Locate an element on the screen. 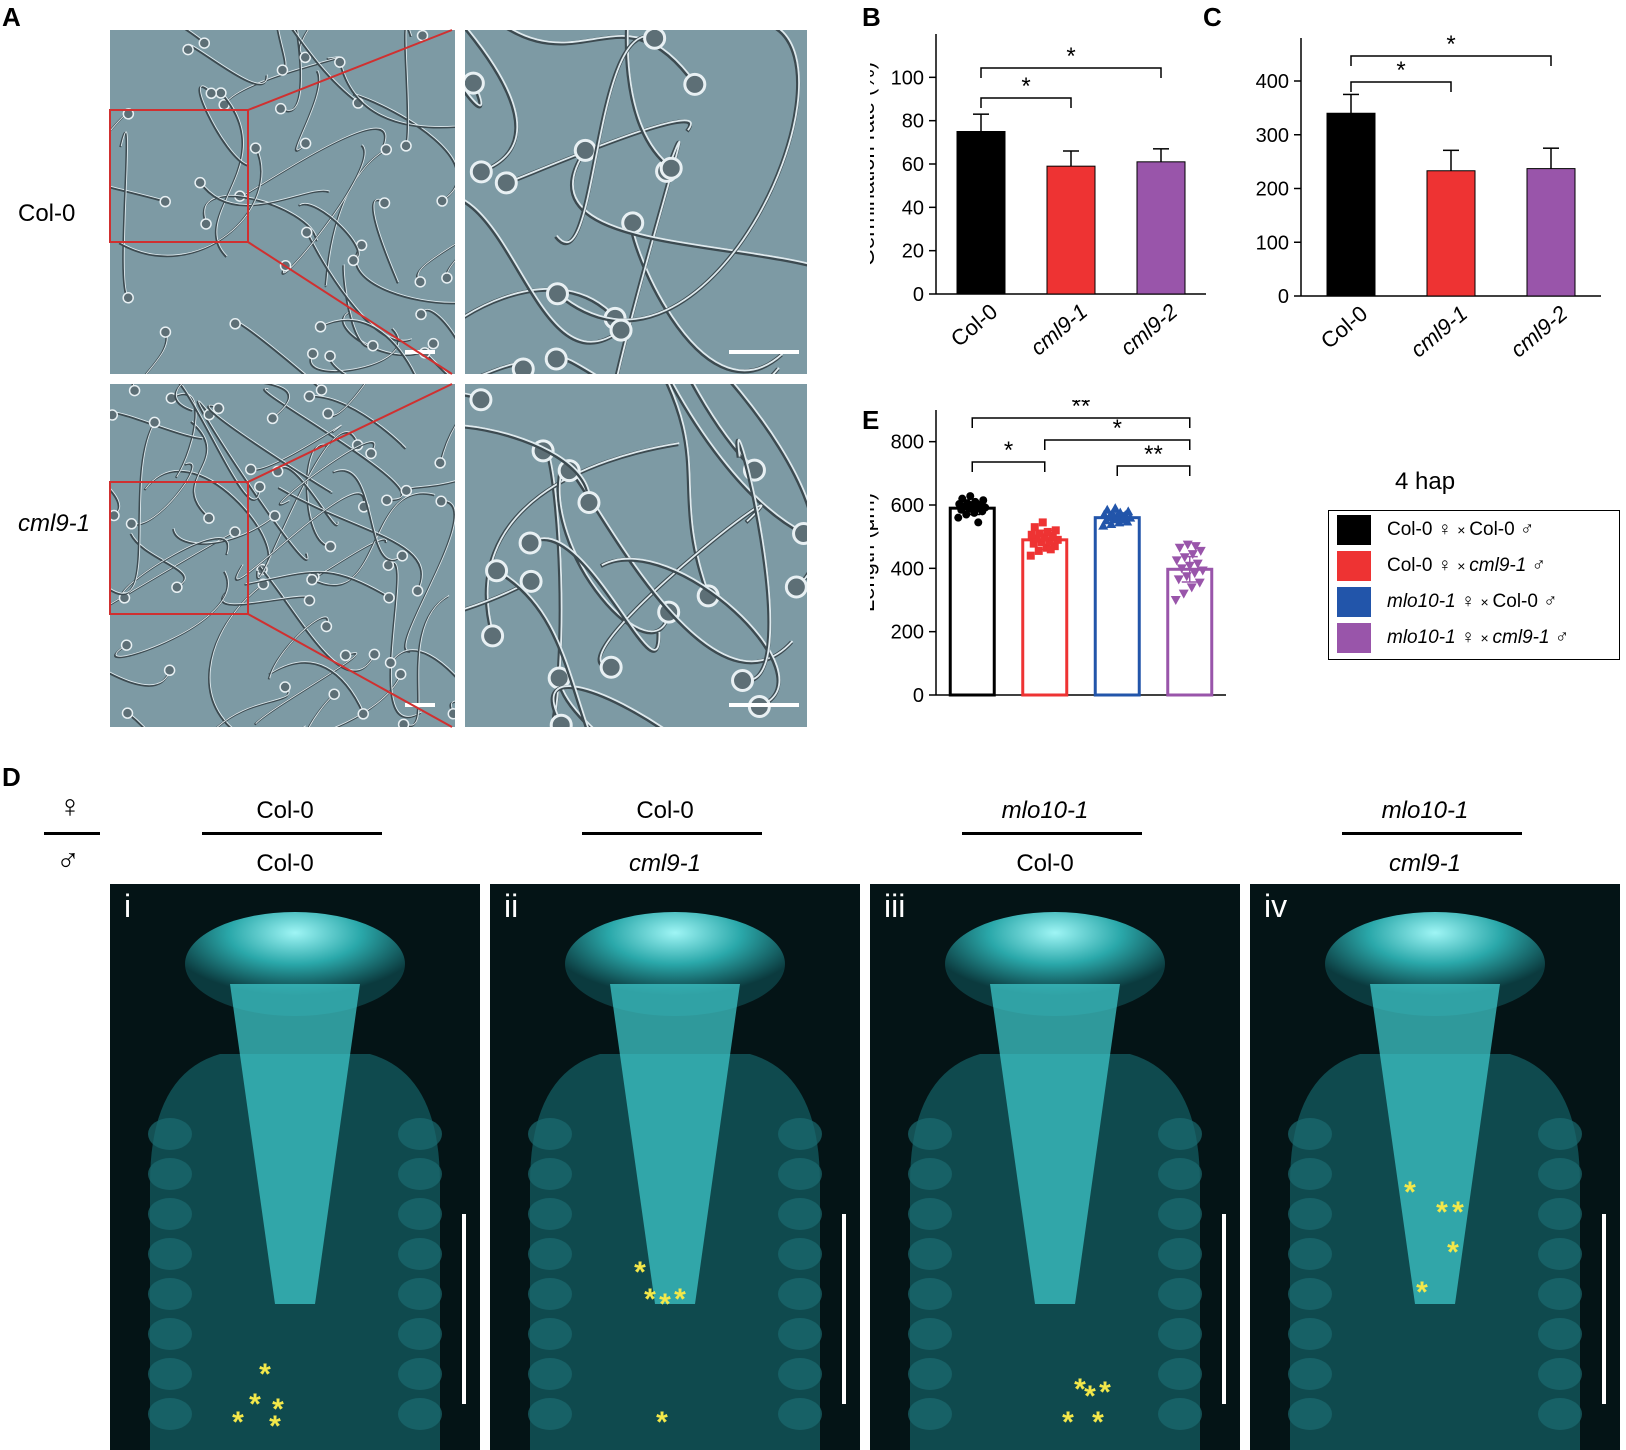 Image resolution: width=1626 pixels, height=1450 pixels. fluorescence-image-i: * * * * * i is located at coordinates (295, 1167).